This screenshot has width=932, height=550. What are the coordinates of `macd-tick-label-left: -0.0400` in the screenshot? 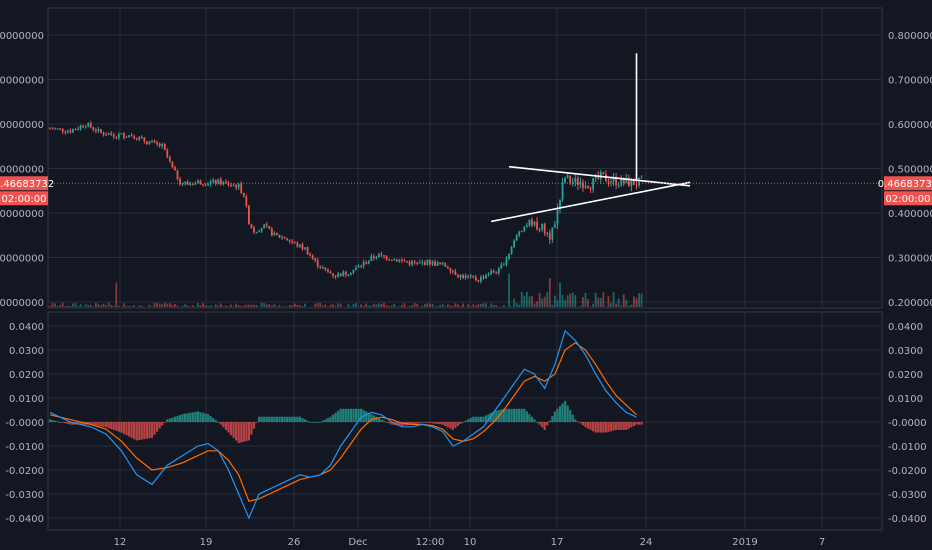 It's located at (24, 519).